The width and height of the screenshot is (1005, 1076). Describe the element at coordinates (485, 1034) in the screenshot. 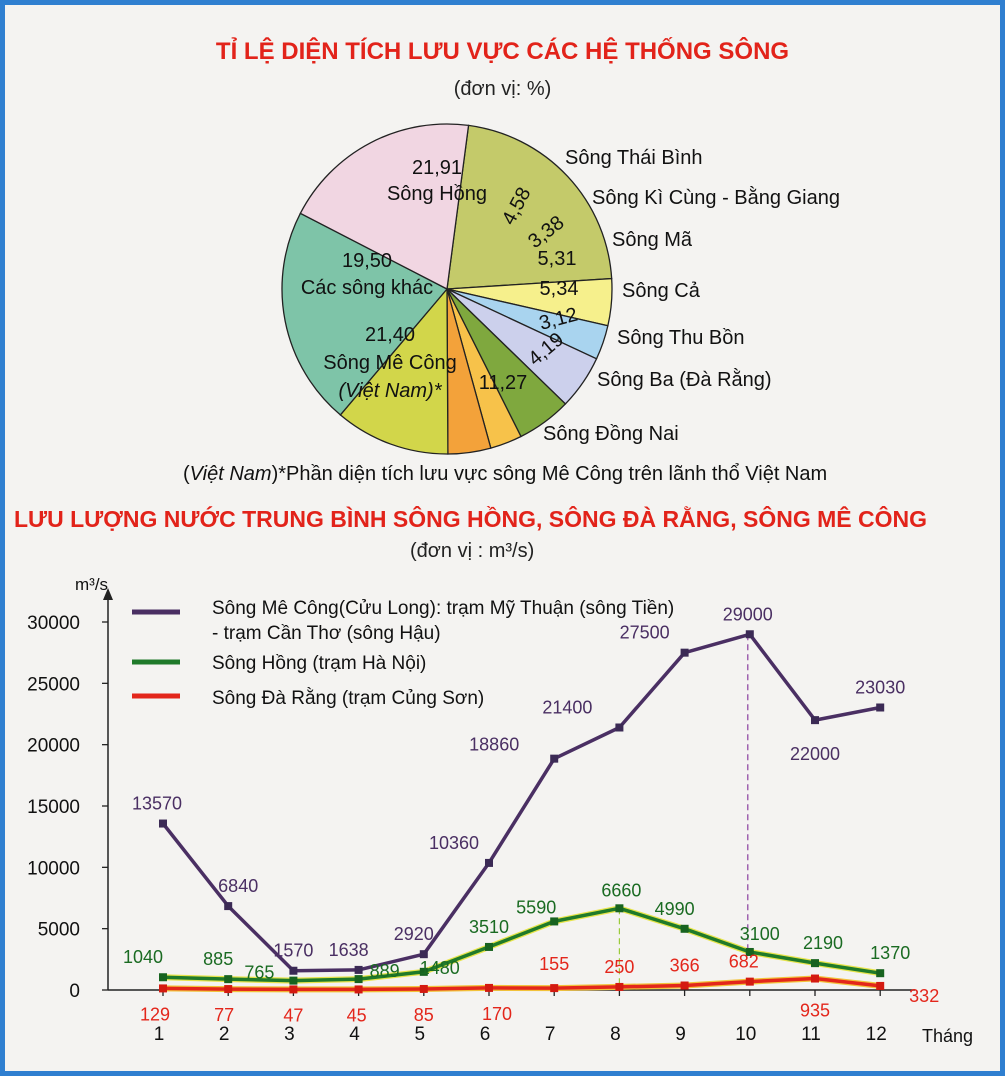

I see `x-tick-label: 6` at that location.